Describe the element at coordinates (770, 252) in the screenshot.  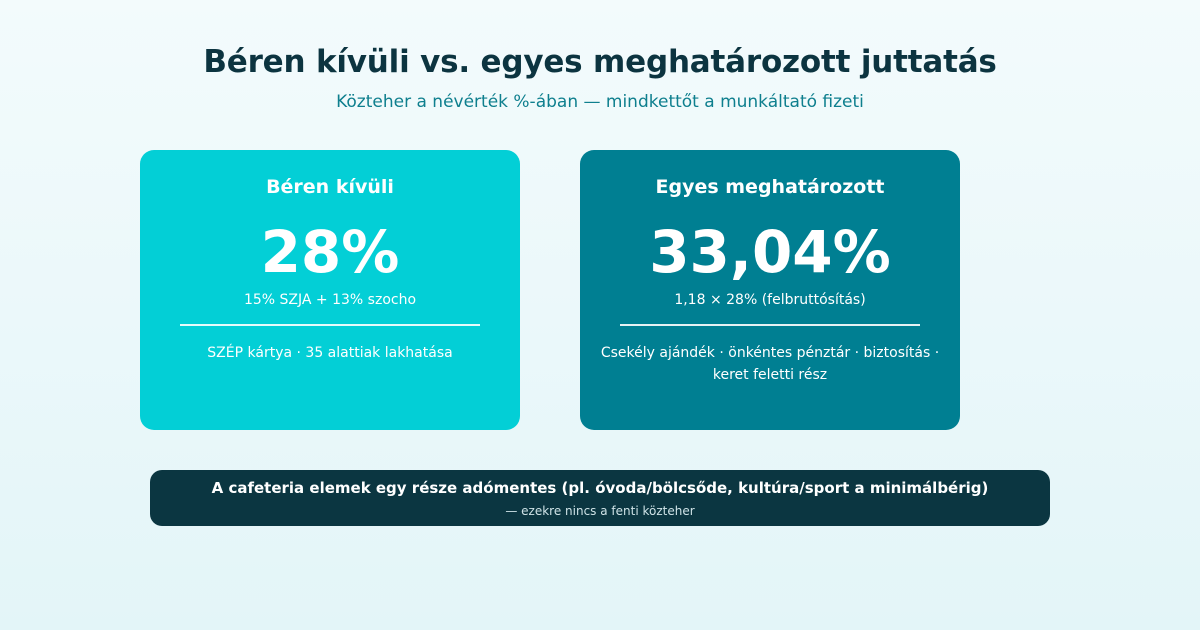
I see `card-percentage: 33,04%` at that location.